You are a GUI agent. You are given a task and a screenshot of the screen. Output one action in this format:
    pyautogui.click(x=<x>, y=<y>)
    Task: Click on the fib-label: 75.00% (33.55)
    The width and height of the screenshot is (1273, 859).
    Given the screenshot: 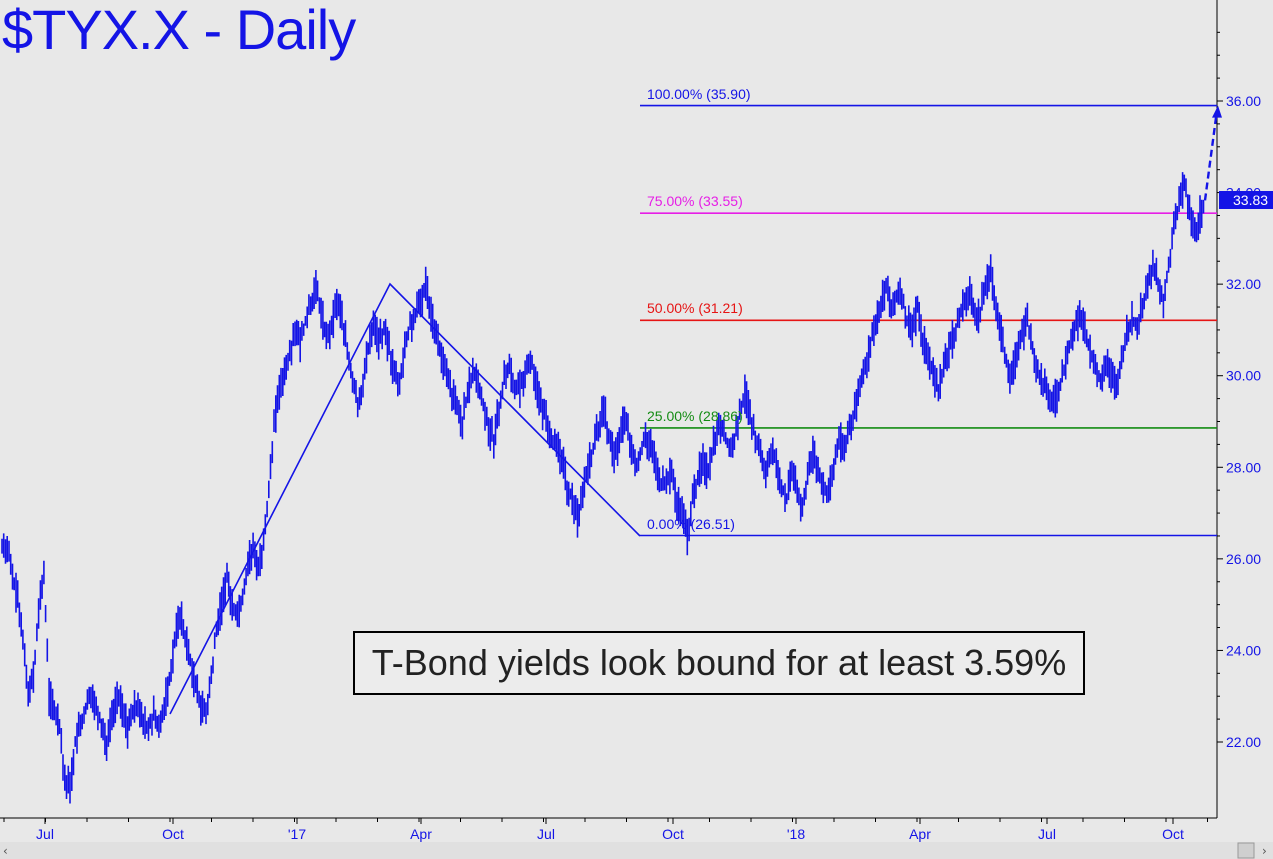 What is the action you would take?
    pyautogui.click(x=695, y=201)
    